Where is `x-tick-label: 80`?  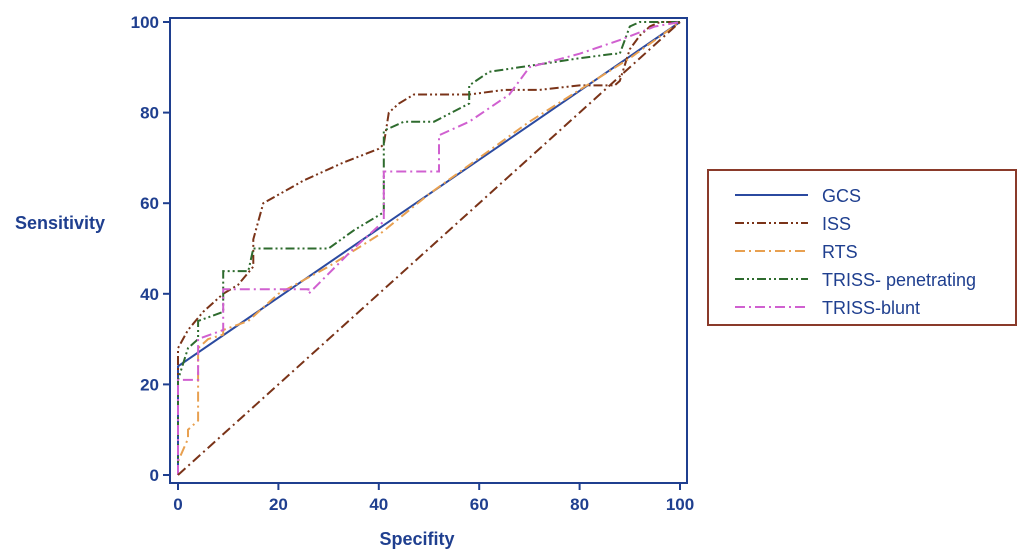 x-tick-label: 80 is located at coordinates (579, 504).